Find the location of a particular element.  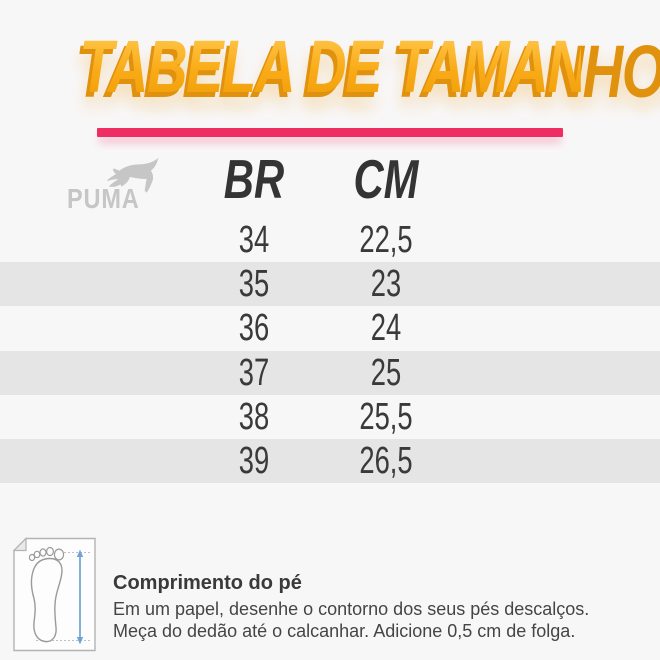

cell-br: 38 is located at coordinates (254, 416).